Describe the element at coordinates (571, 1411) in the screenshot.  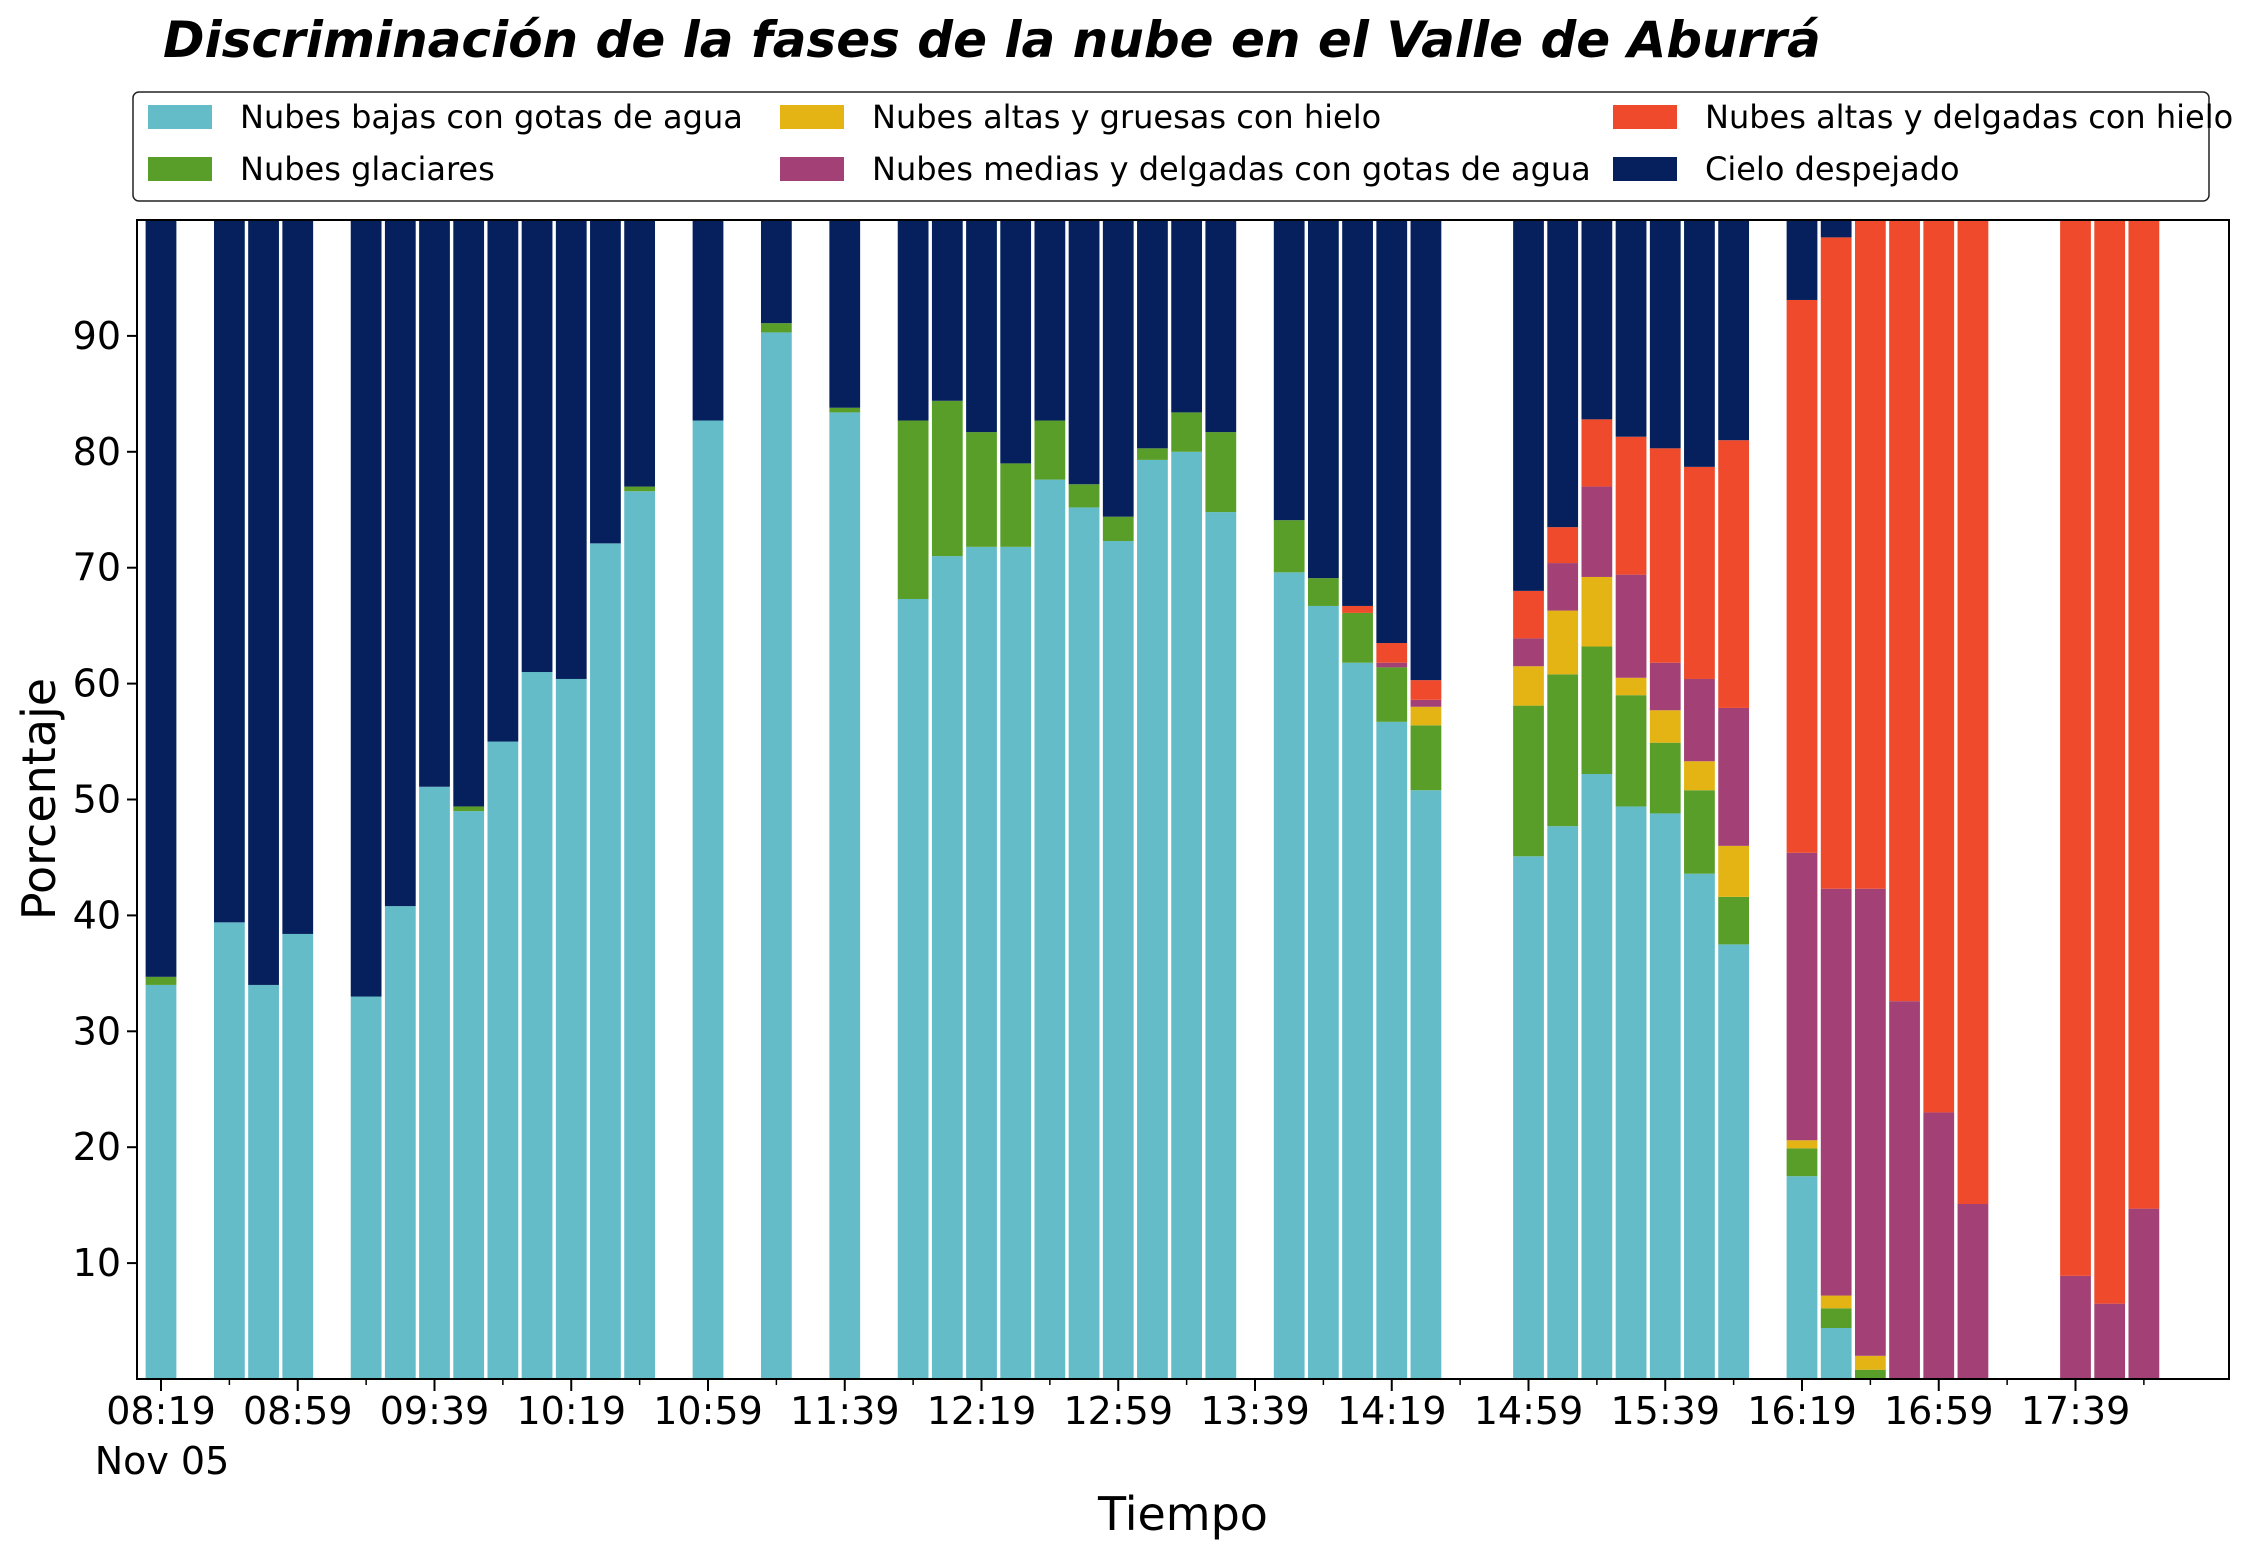
I see `x-tick-label: 10:19` at that location.